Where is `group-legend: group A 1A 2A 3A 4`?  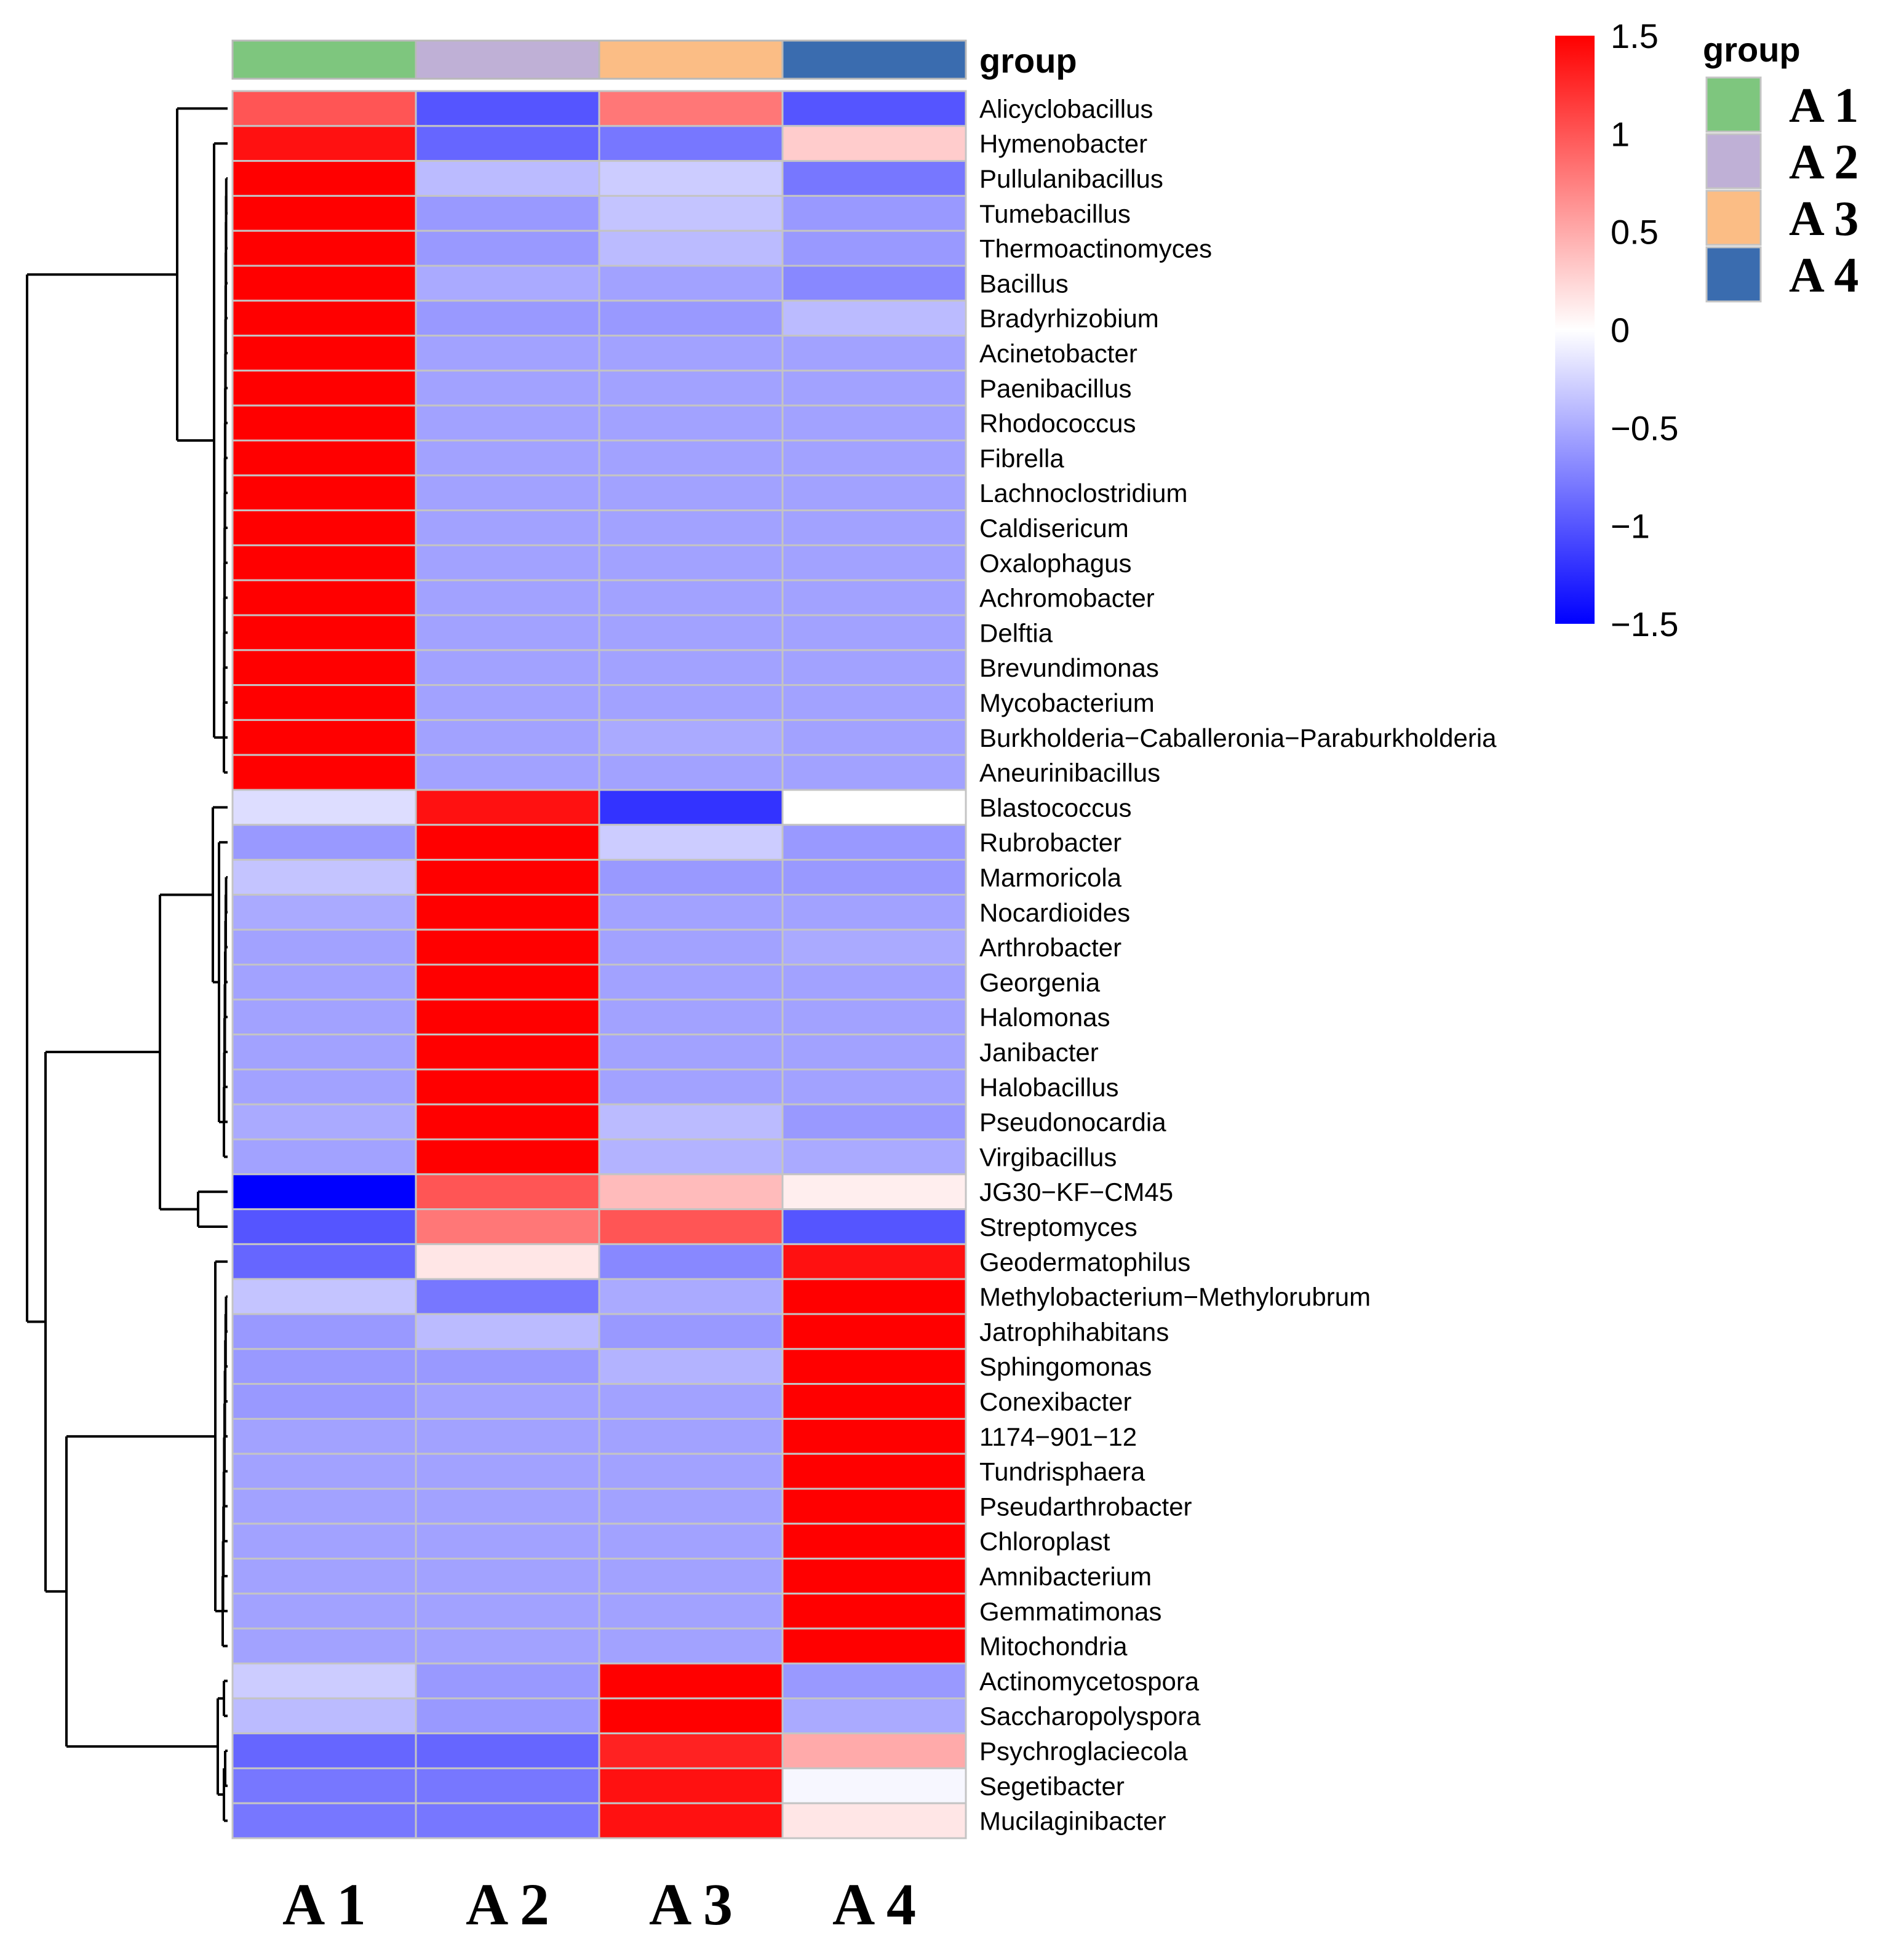
group-legend: group A 1A 2A 3A 4 is located at coordinates (1781, 166).